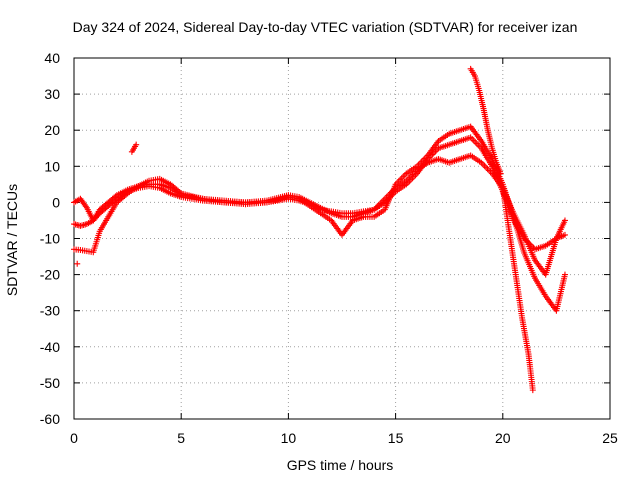  Describe the element at coordinates (50, 275) in the screenshot. I see `y-tick-label: -20` at that location.